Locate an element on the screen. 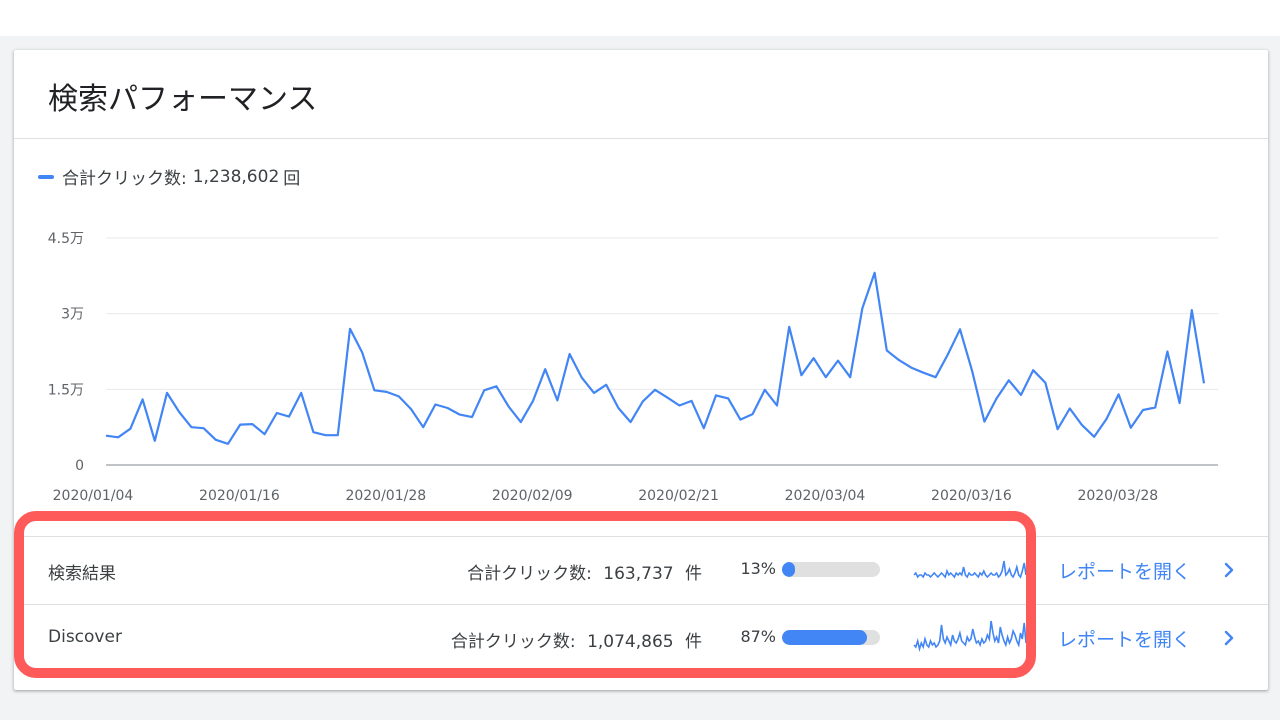  x-tick-label: 2020/02/21 is located at coordinates (678, 496).